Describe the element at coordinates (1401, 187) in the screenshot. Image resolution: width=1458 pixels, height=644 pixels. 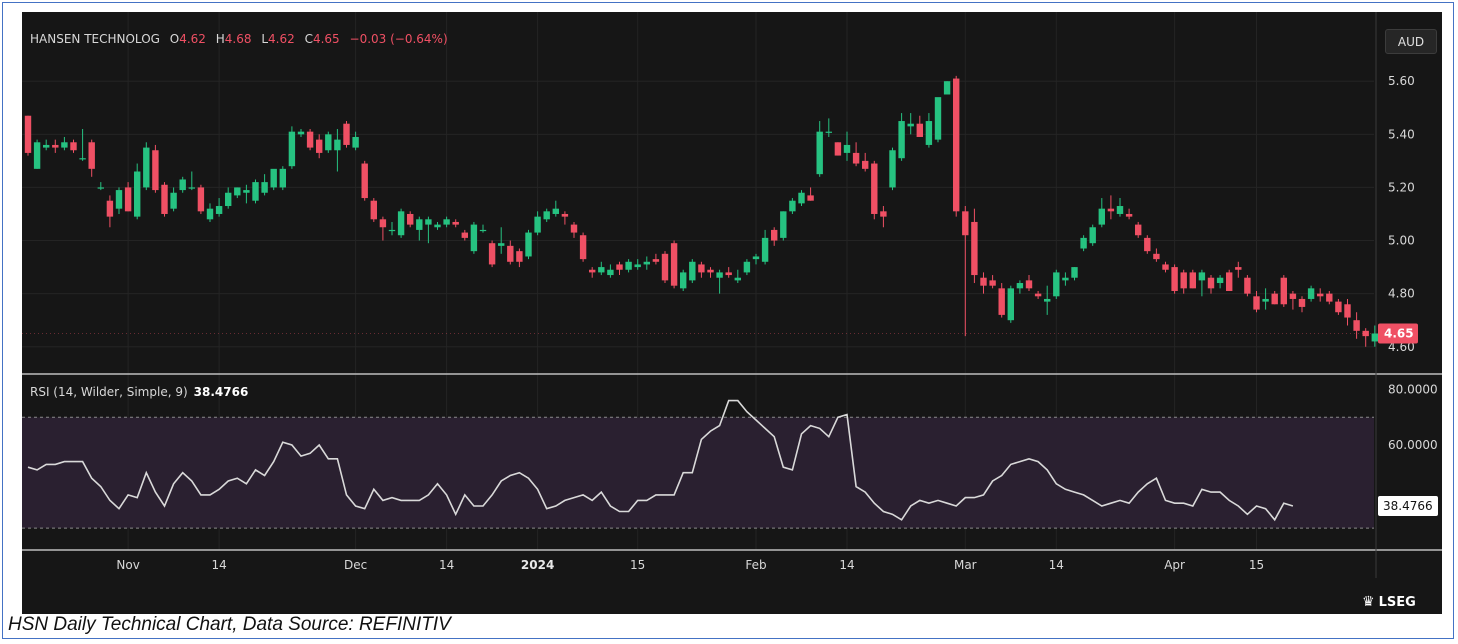
I see `price-tick-label: 5.20` at that location.